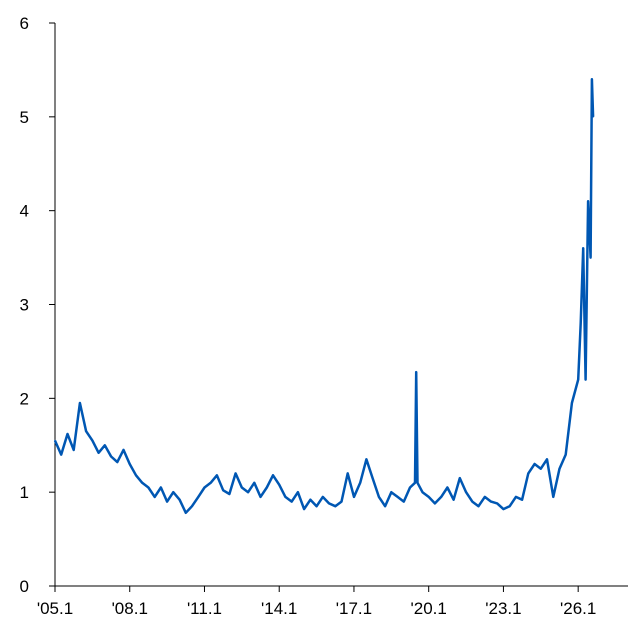  What do you see at coordinates (354, 608) in the screenshot?
I see `x-tick-label: '17.1` at bounding box center [354, 608].